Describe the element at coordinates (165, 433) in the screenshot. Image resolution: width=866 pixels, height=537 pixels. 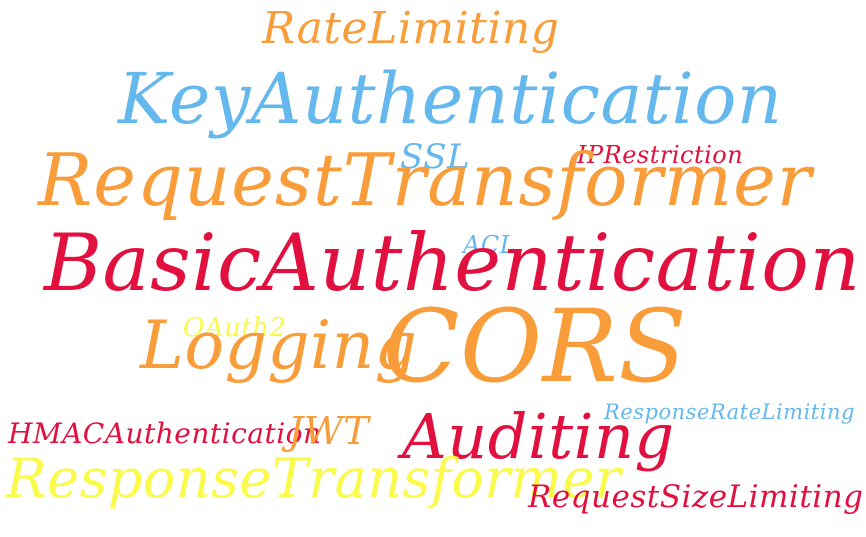
I see `word-hmac-authentication: HMACAuthentication` at that location.